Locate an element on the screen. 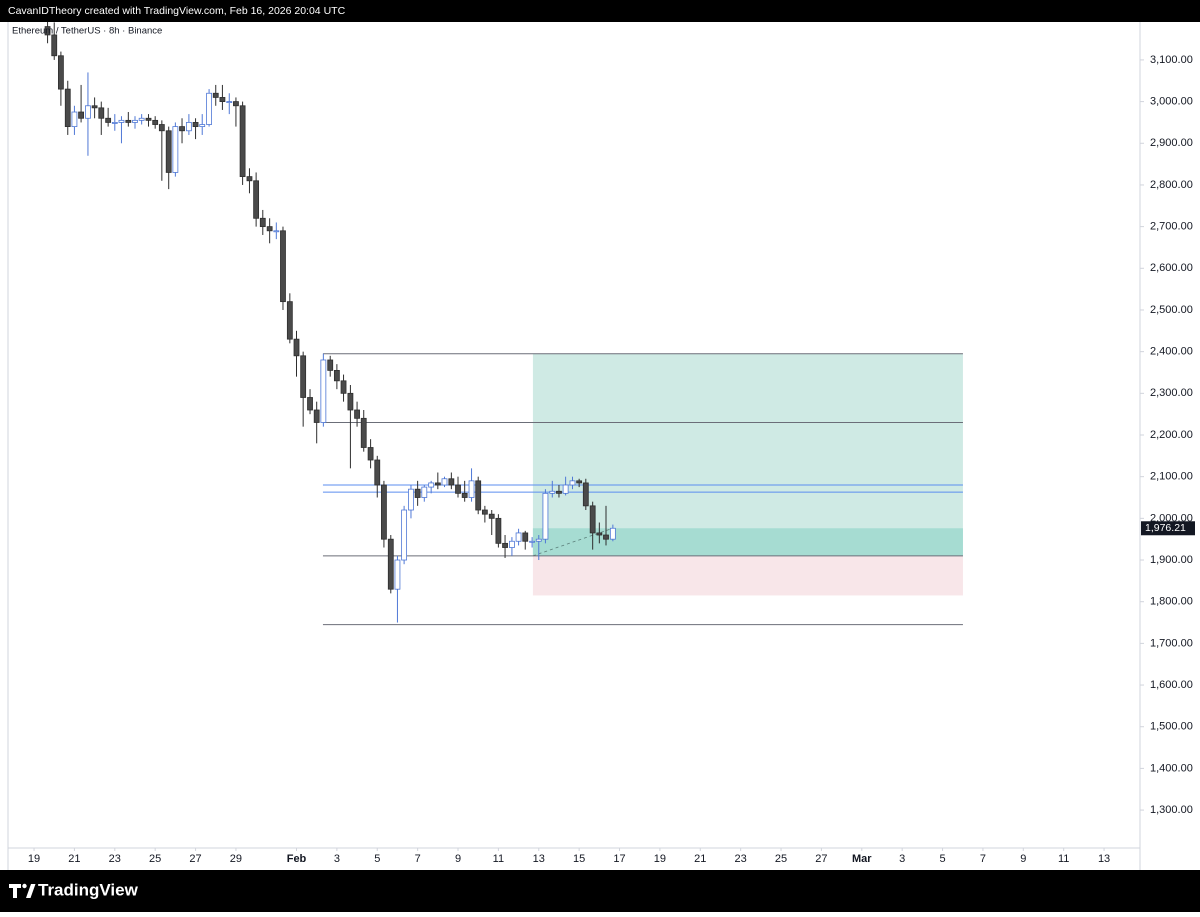  x-tick-label: Feb is located at coordinates (297, 859).